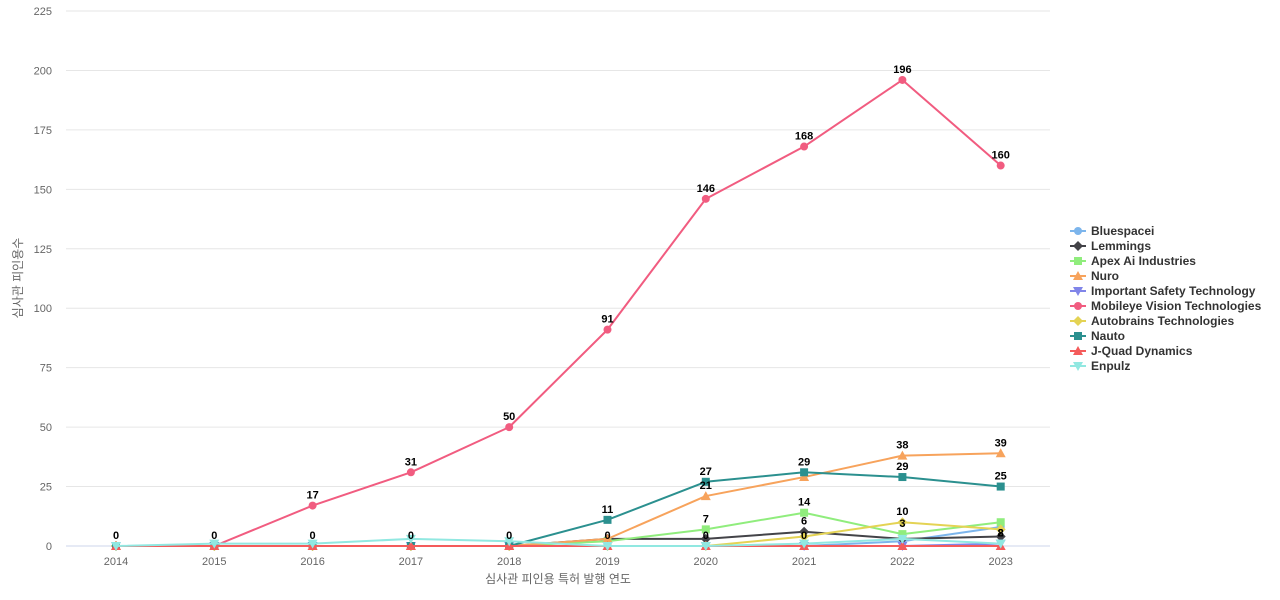 This screenshot has width=1280, height=600. I want to click on y-tick-label: 25, so click(46, 488).